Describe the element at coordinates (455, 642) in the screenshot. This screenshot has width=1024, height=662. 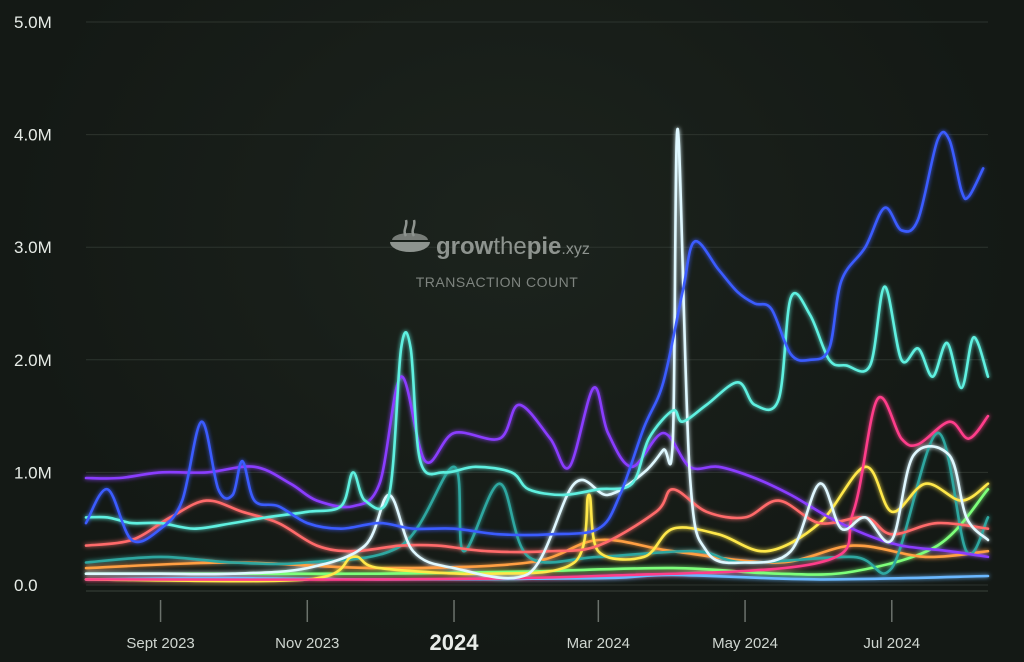
I see `x-tick-label: 2024` at that location.